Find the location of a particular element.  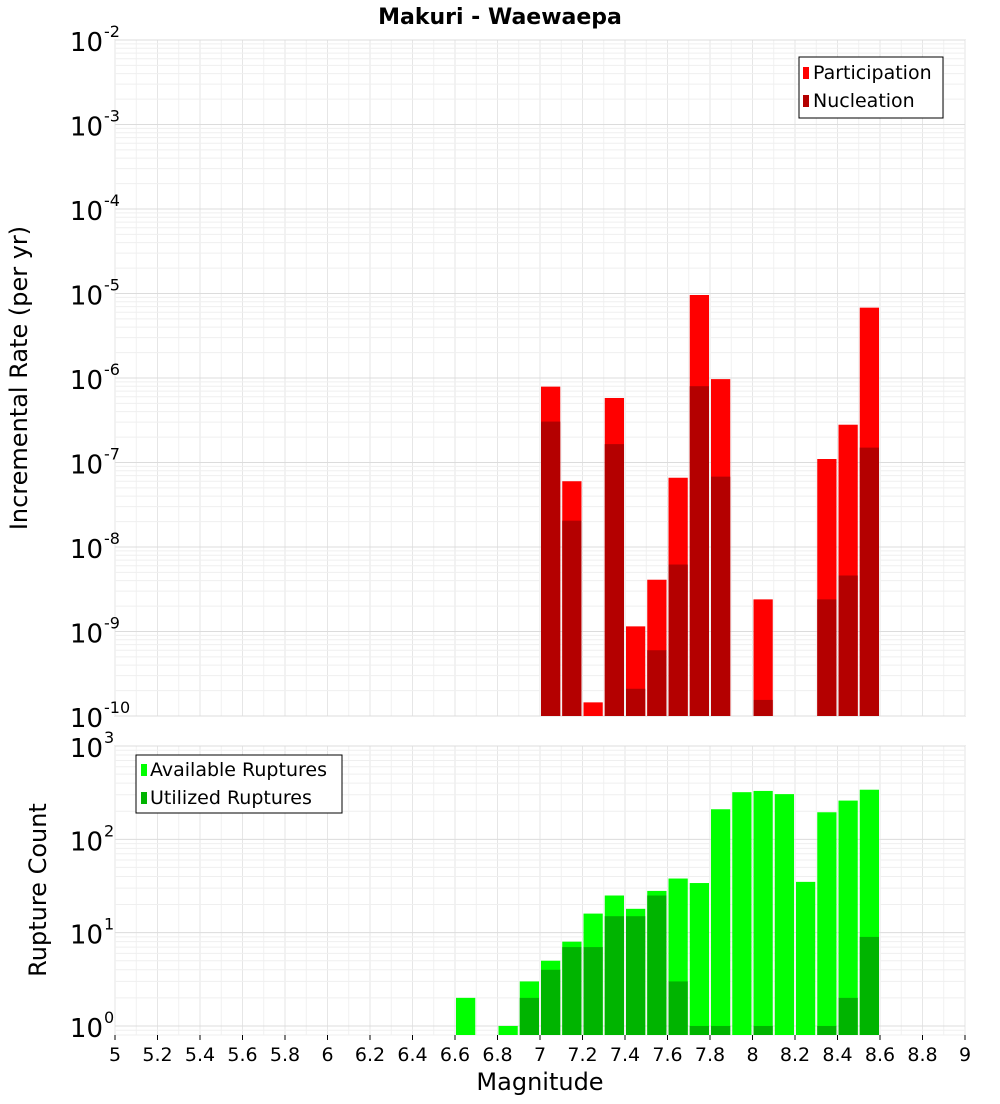

lower-y-tick-exponent: 3 is located at coordinates (109, 737).